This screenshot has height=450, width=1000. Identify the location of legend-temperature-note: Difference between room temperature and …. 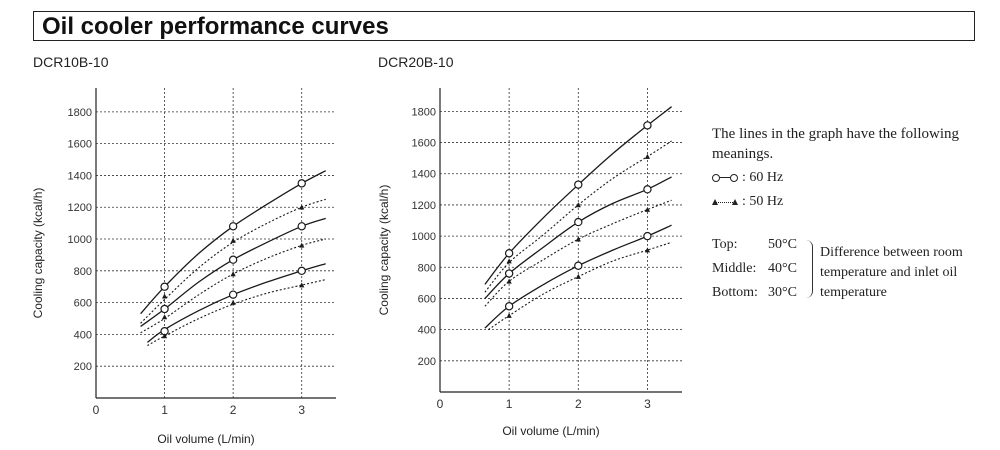
(891, 272).